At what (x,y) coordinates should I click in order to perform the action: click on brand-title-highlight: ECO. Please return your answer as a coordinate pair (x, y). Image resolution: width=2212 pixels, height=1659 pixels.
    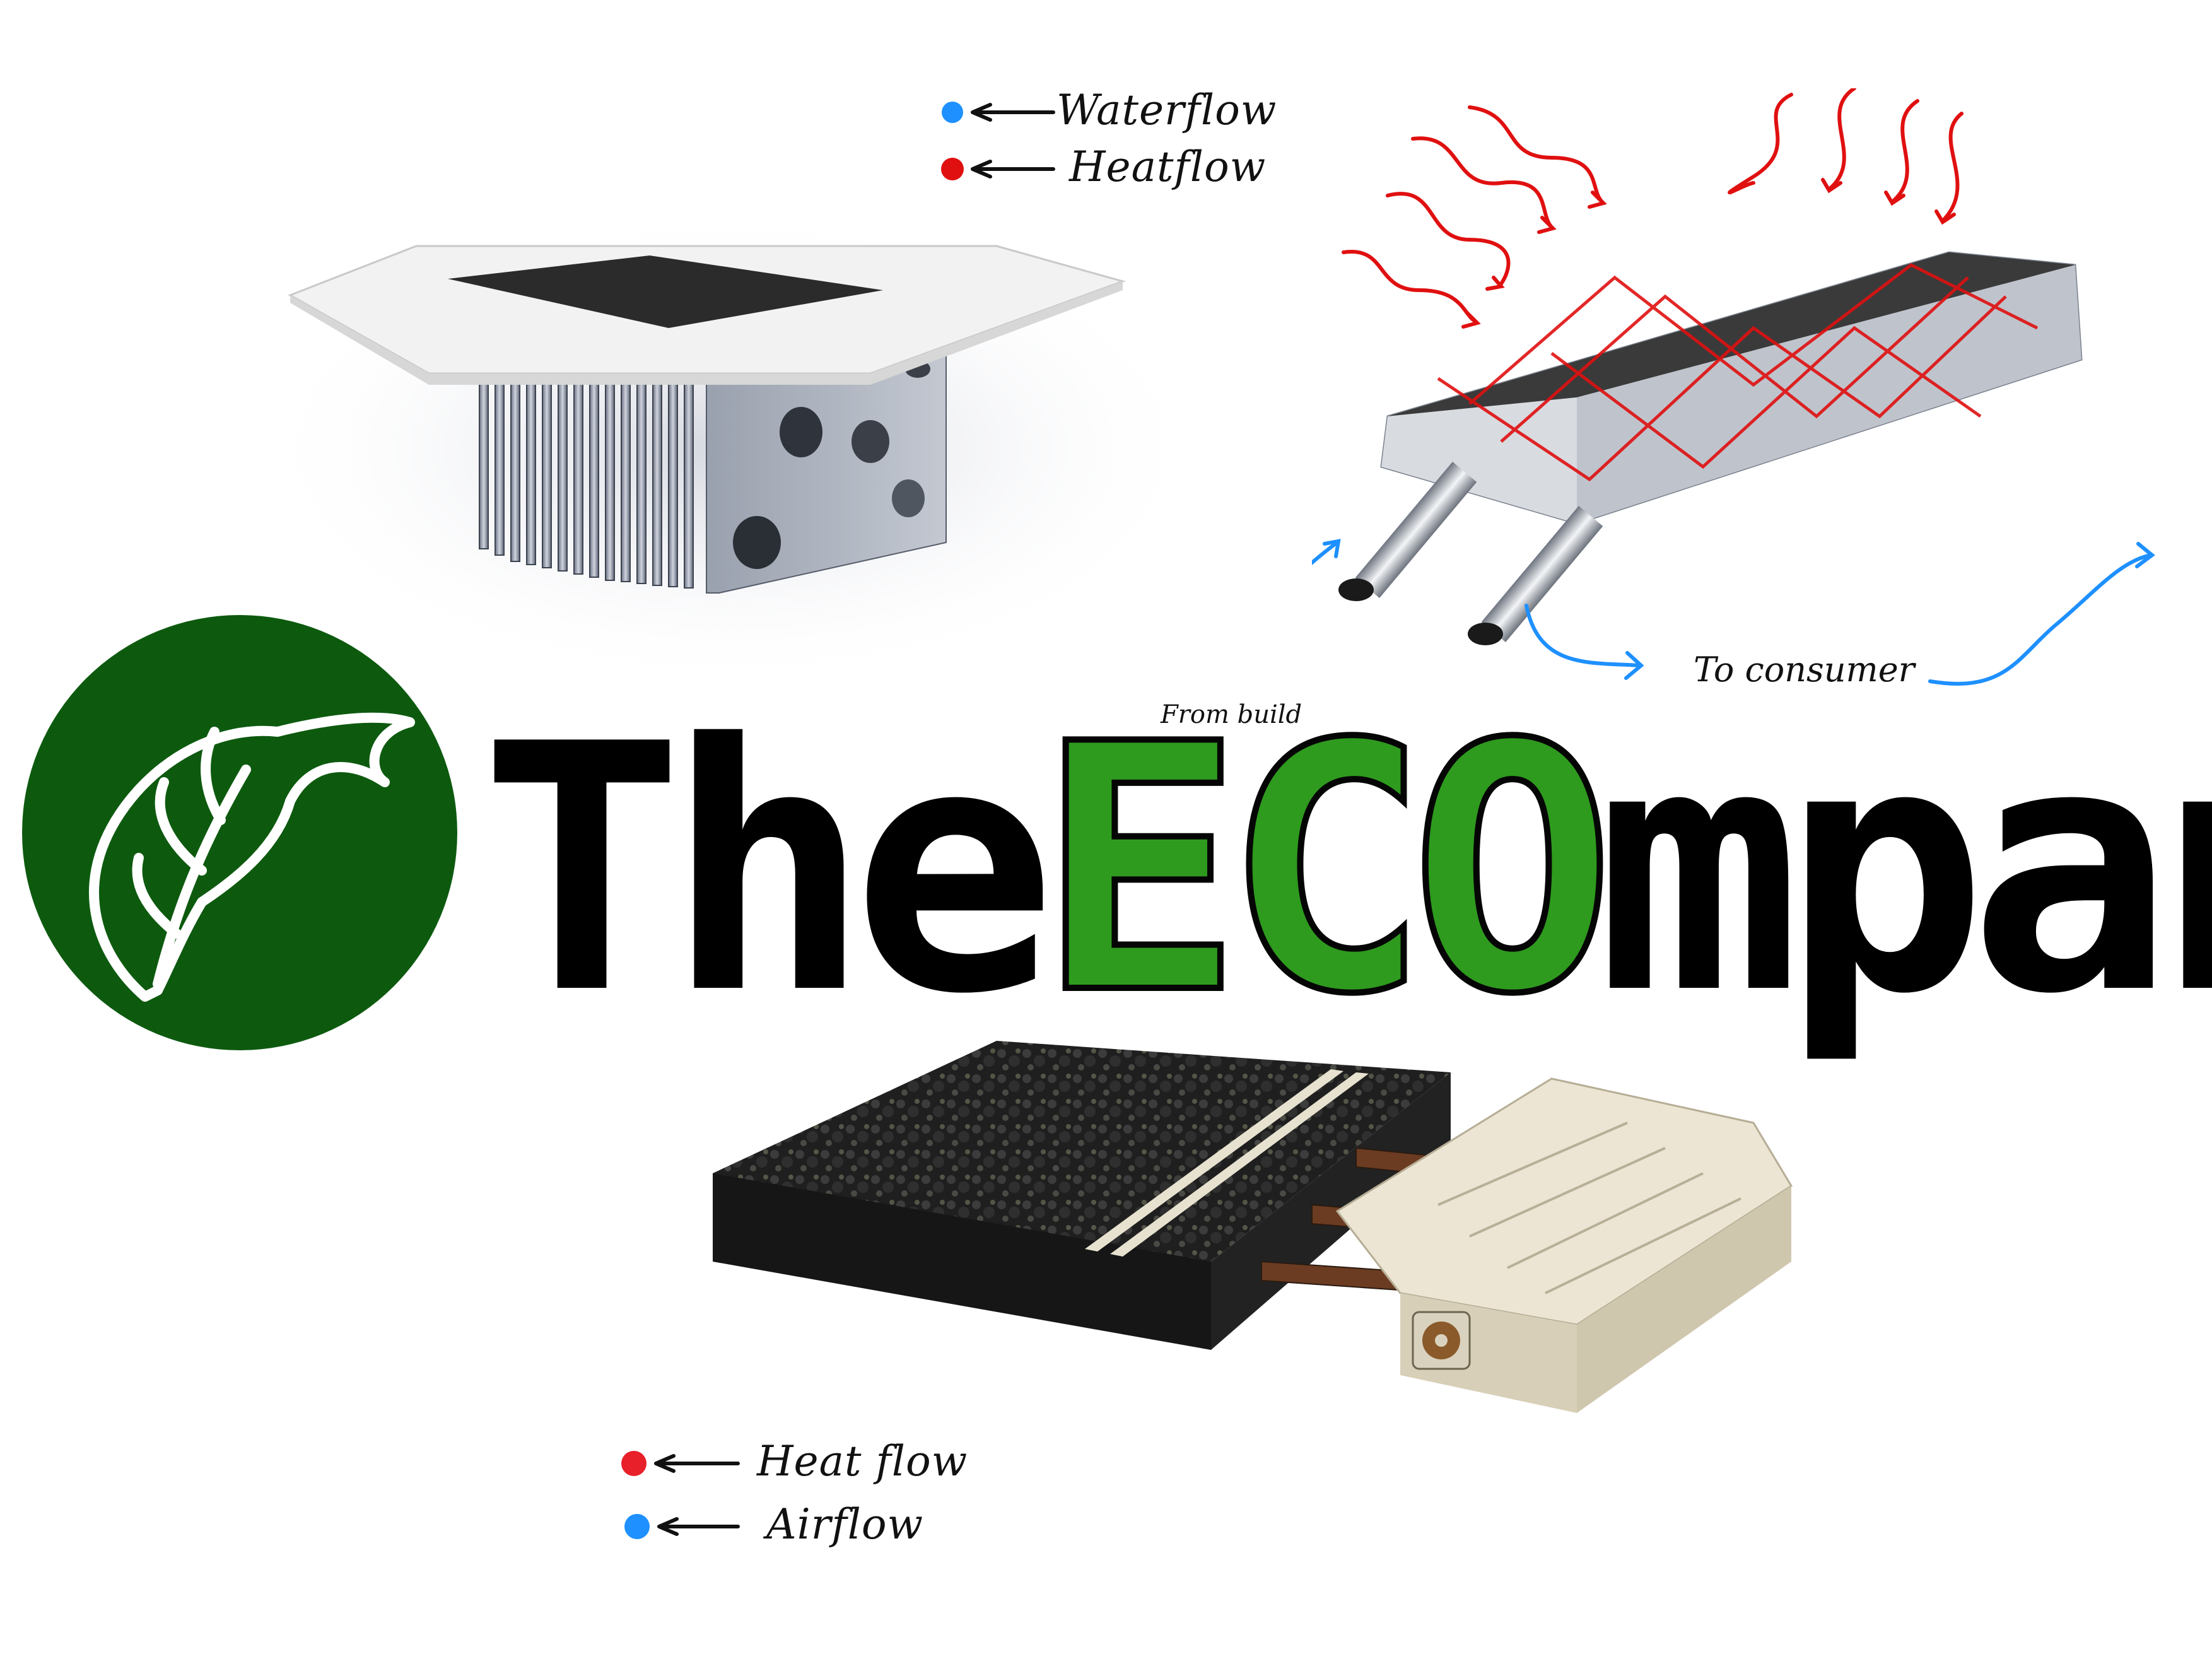
    Looking at the image, I should click on (1326, 870).